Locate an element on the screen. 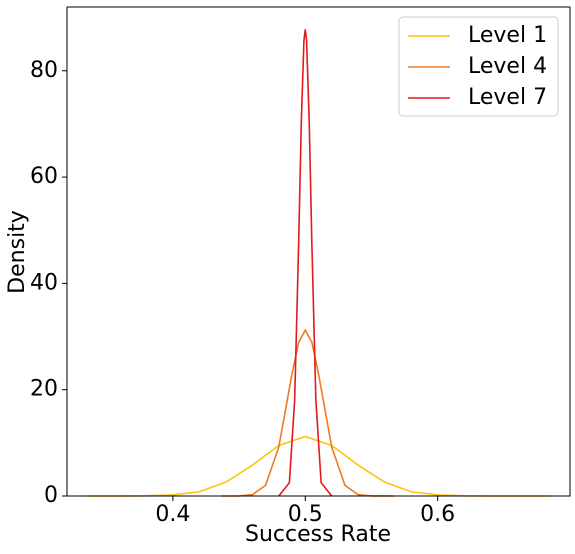 This screenshot has width=575, height=554. x-tick-label: 0.6 is located at coordinates (437, 514).